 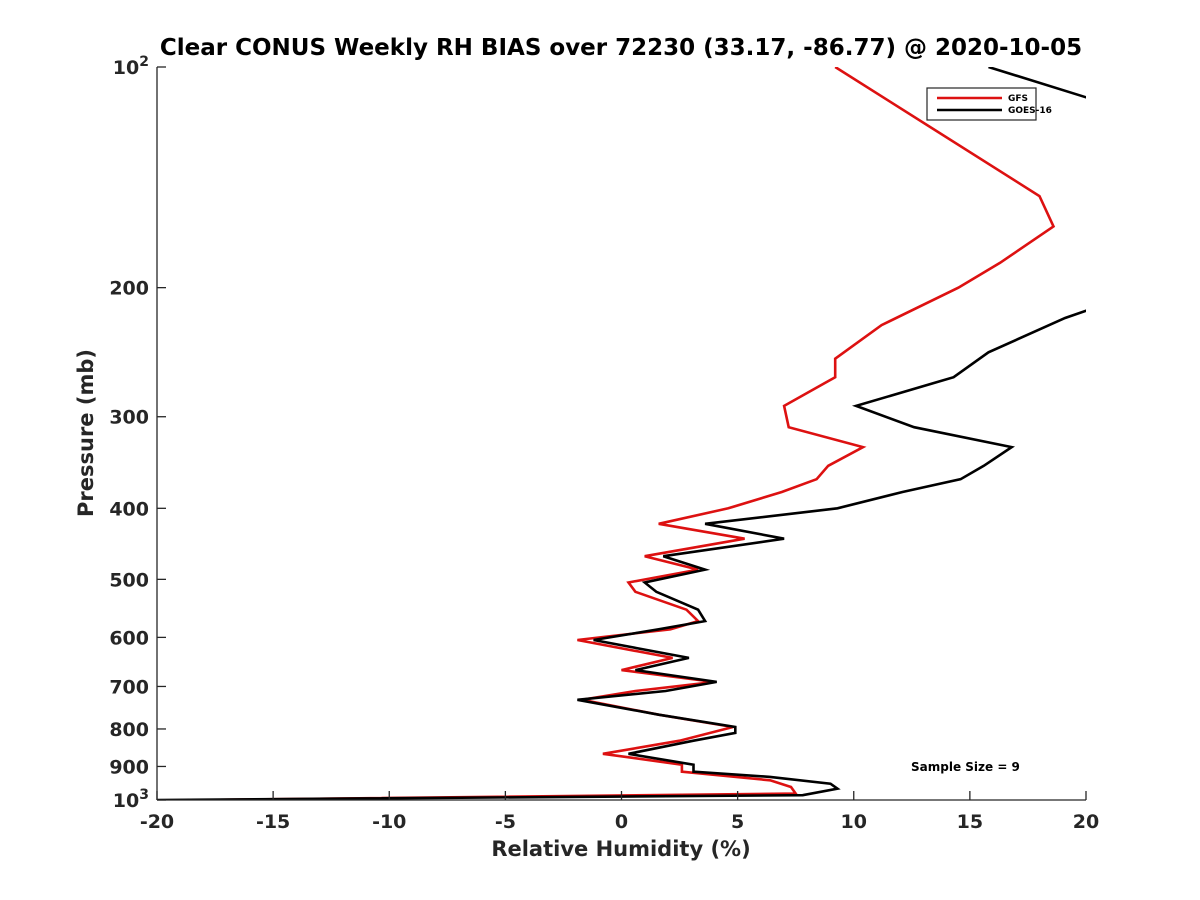 What do you see at coordinates (129, 289) in the screenshot?
I see `y-tick-label: 200` at bounding box center [129, 289].